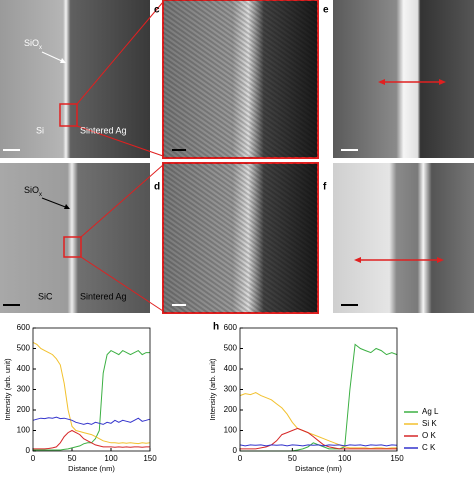  I want to click on annotation: Si, so click(40, 130).